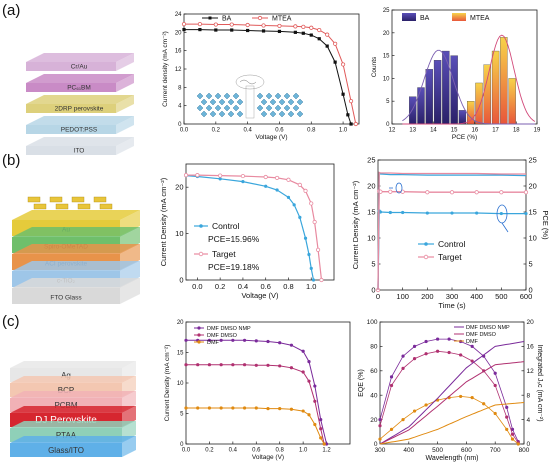 This screenshot has height=472, width=550. I want to click on y-axis-label: Counts, so click(374, 66).